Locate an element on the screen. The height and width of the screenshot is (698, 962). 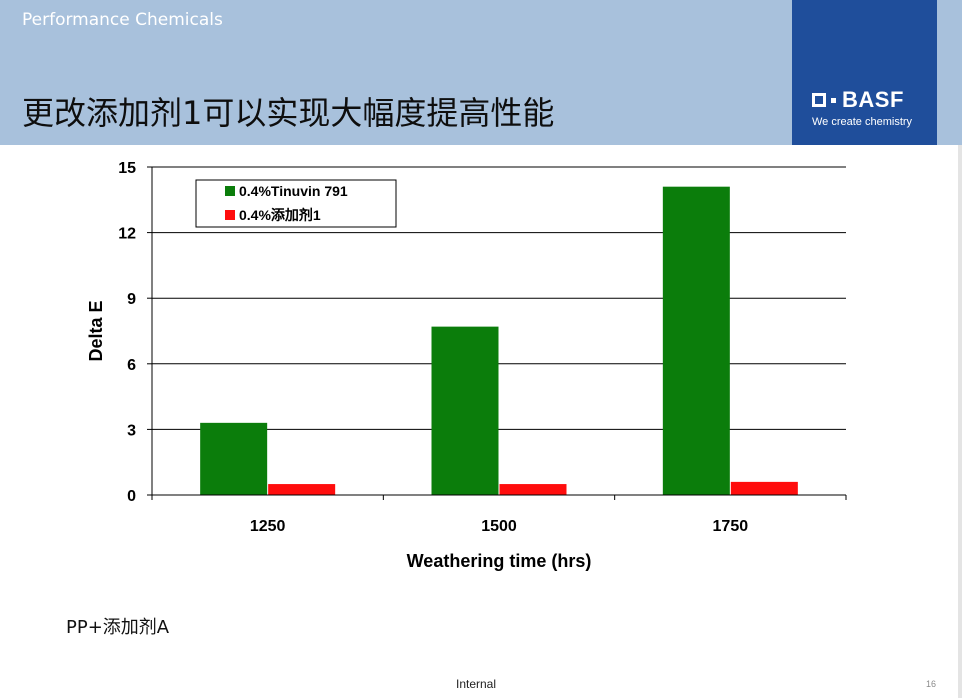
note-text: PP+添加剂A is located at coordinates (118, 627).